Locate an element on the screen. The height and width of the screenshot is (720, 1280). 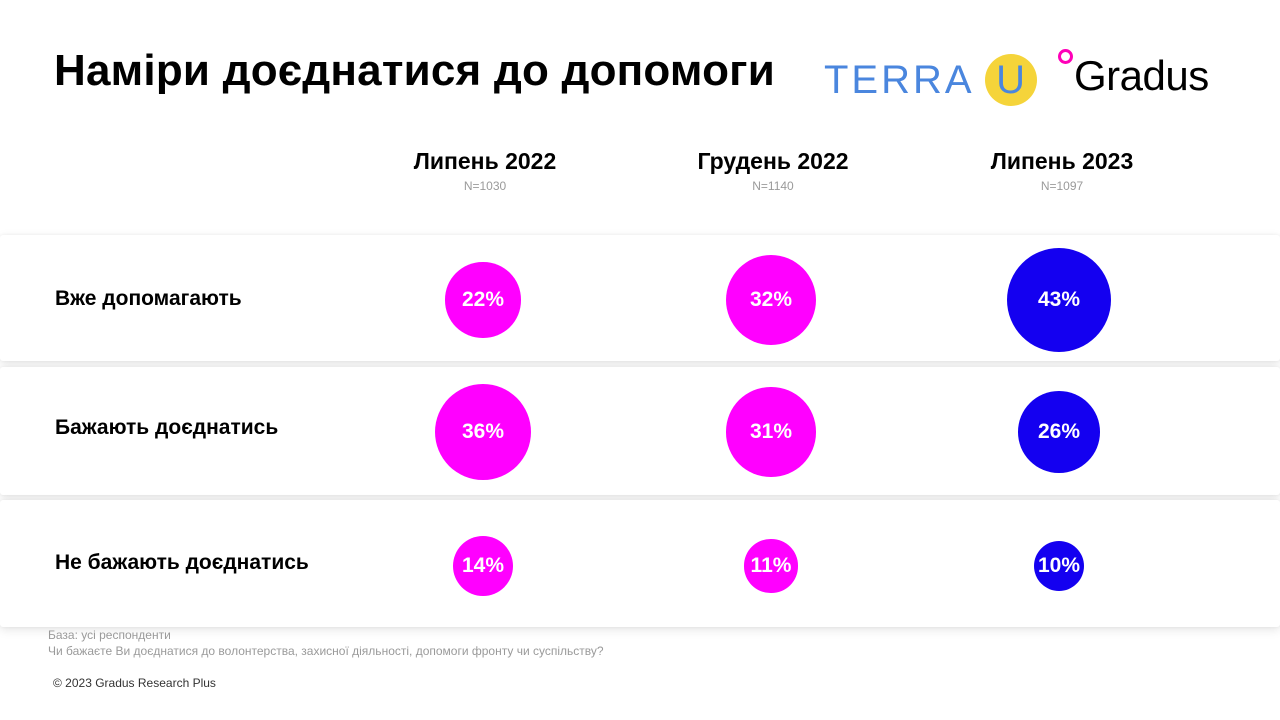
column-header-sample: N=1140 is located at coordinates (773, 186).